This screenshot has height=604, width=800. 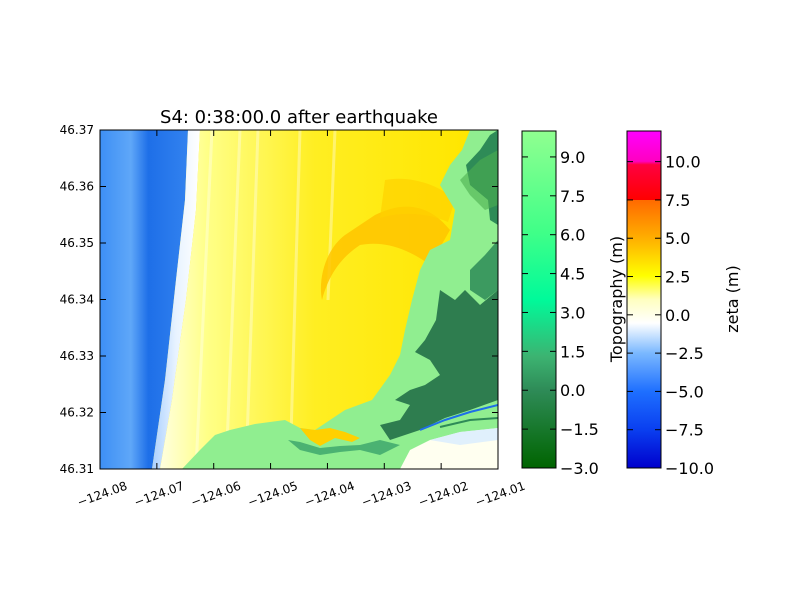 What do you see at coordinates (677, 238) in the screenshot?
I see `colorbar-tick-label: 5.0` at bounding box center [677, 238].